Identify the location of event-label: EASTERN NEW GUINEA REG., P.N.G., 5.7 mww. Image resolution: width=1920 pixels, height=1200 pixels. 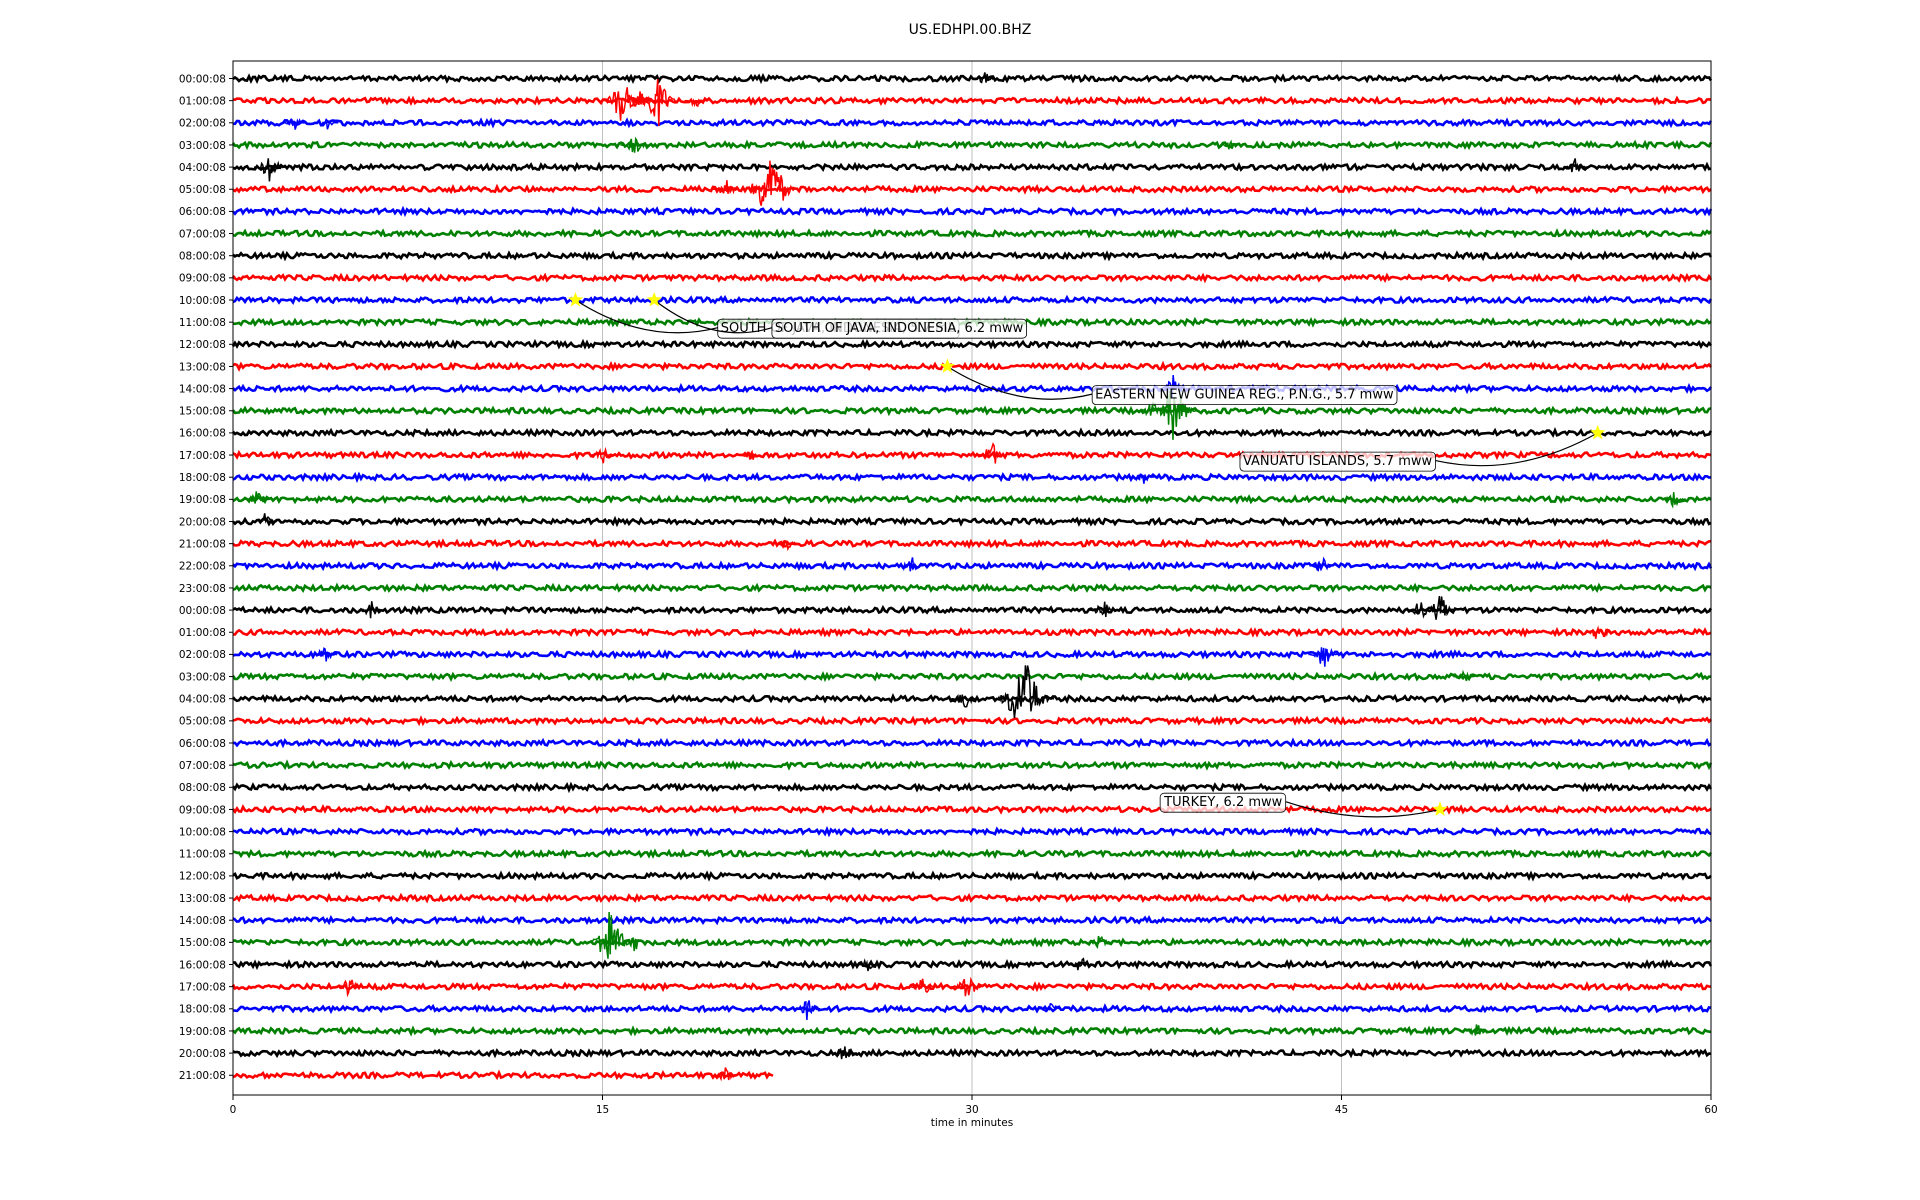
(1244, 395).